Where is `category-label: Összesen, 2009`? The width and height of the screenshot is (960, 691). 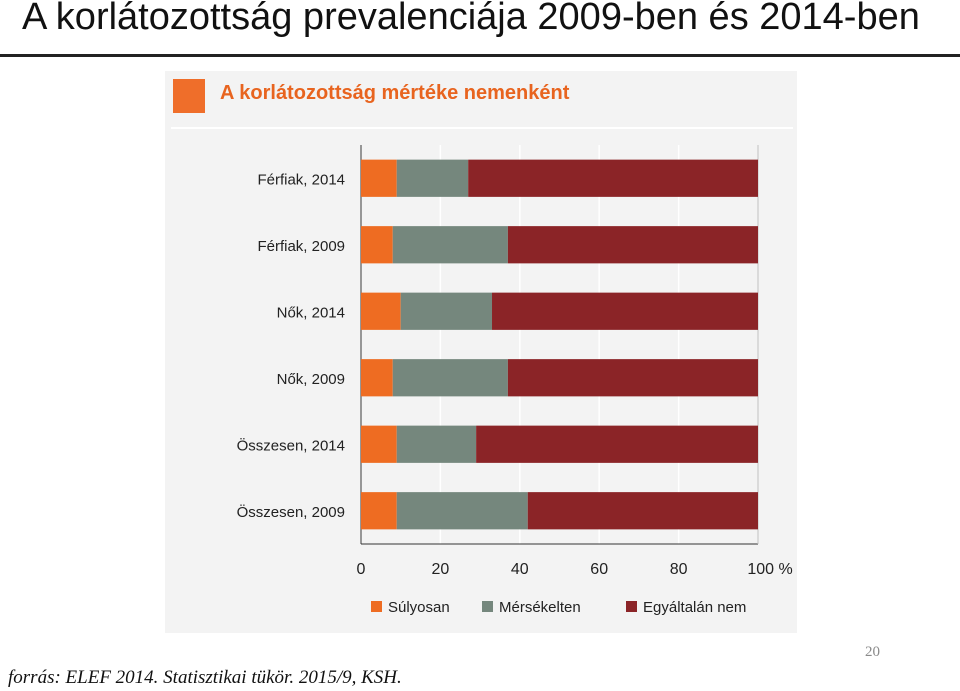 category-label: Összesen, 2009 is located at coordinates (291, 512).